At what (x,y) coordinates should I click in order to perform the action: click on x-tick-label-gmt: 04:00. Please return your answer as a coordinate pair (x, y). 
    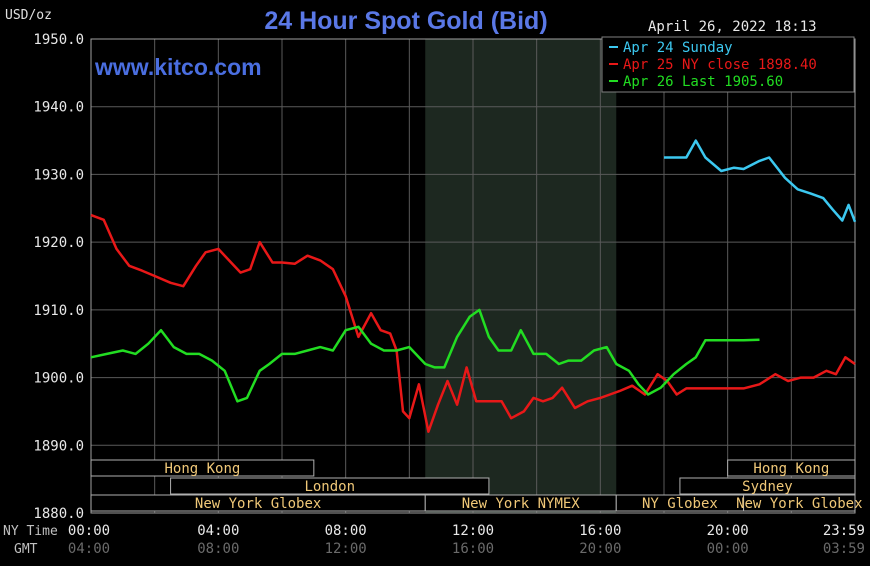
    Looking at the image, I should click on (89, 549).